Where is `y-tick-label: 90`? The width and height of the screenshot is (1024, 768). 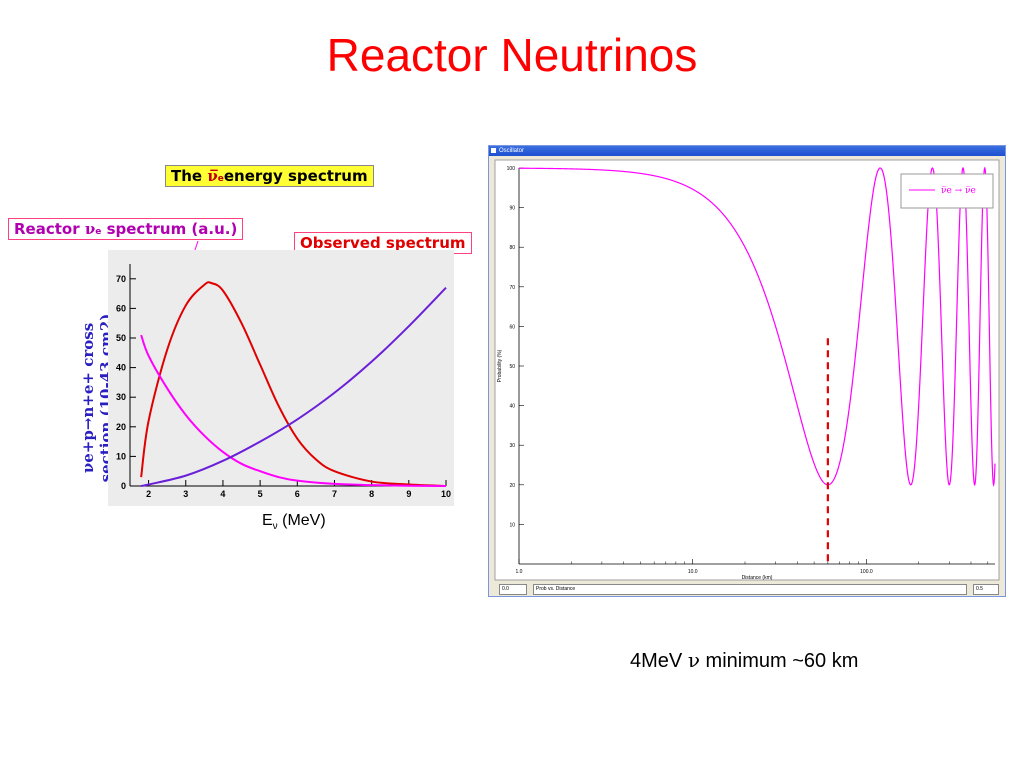 y-tick-label: 90 is located at coordinates (512, 209).